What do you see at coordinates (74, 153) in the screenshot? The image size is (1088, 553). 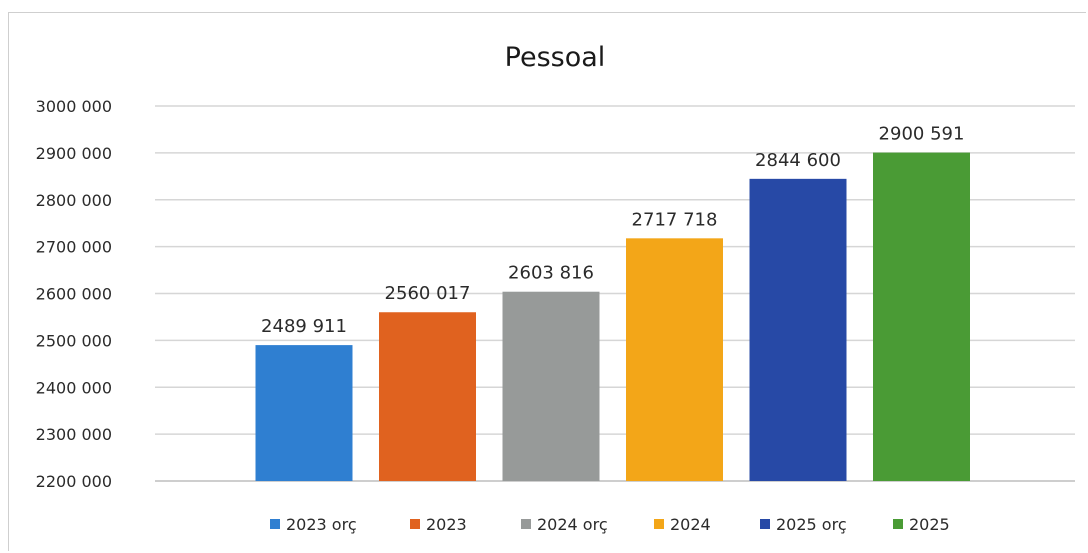 I see `y-tick-label: 2900 000` at bounding box center [74, 153].